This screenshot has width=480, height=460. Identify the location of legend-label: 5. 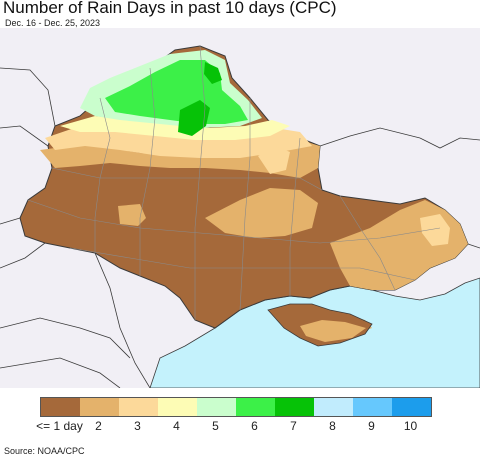
(215, 426).